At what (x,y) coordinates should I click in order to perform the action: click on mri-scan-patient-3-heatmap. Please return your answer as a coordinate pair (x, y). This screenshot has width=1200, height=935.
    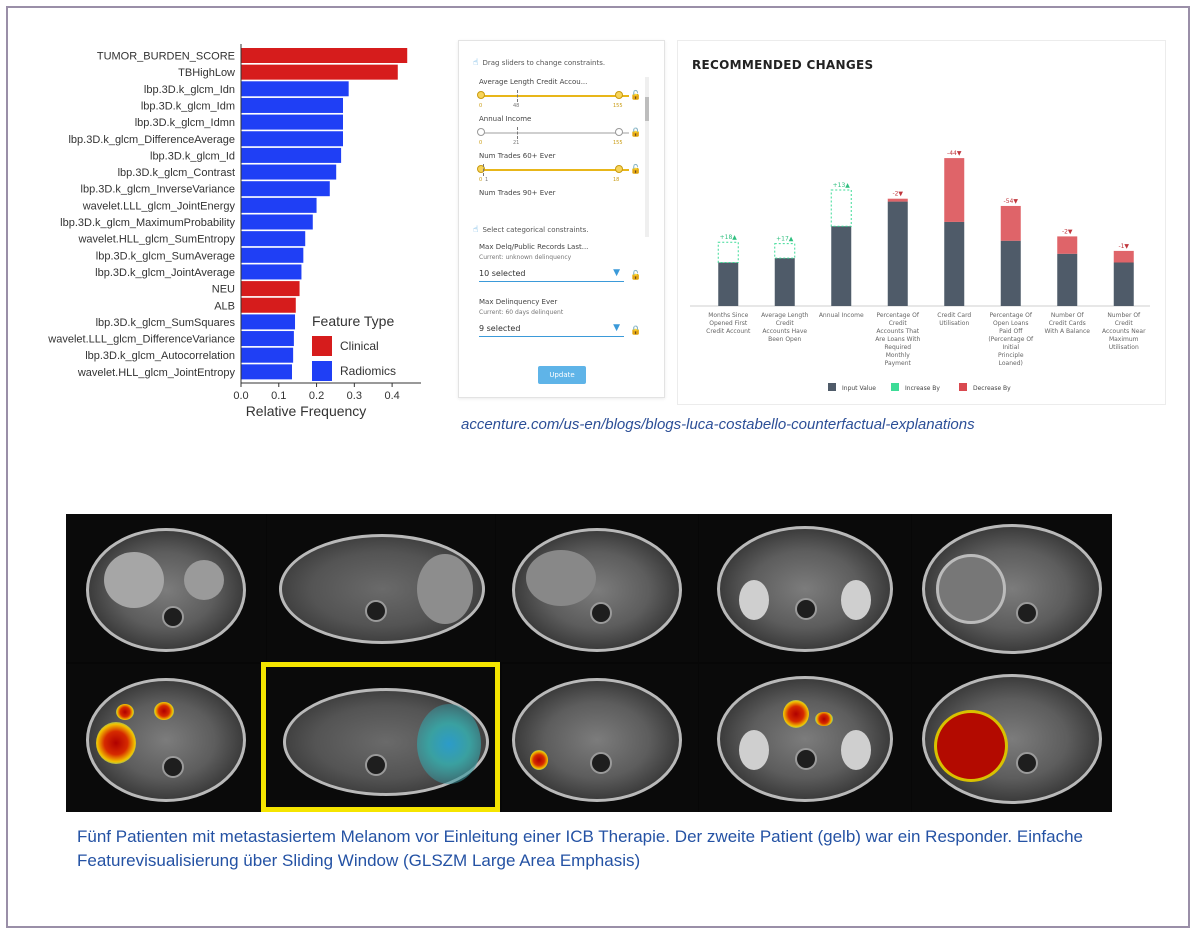
    Looking at the image, I should click on (600, 738).